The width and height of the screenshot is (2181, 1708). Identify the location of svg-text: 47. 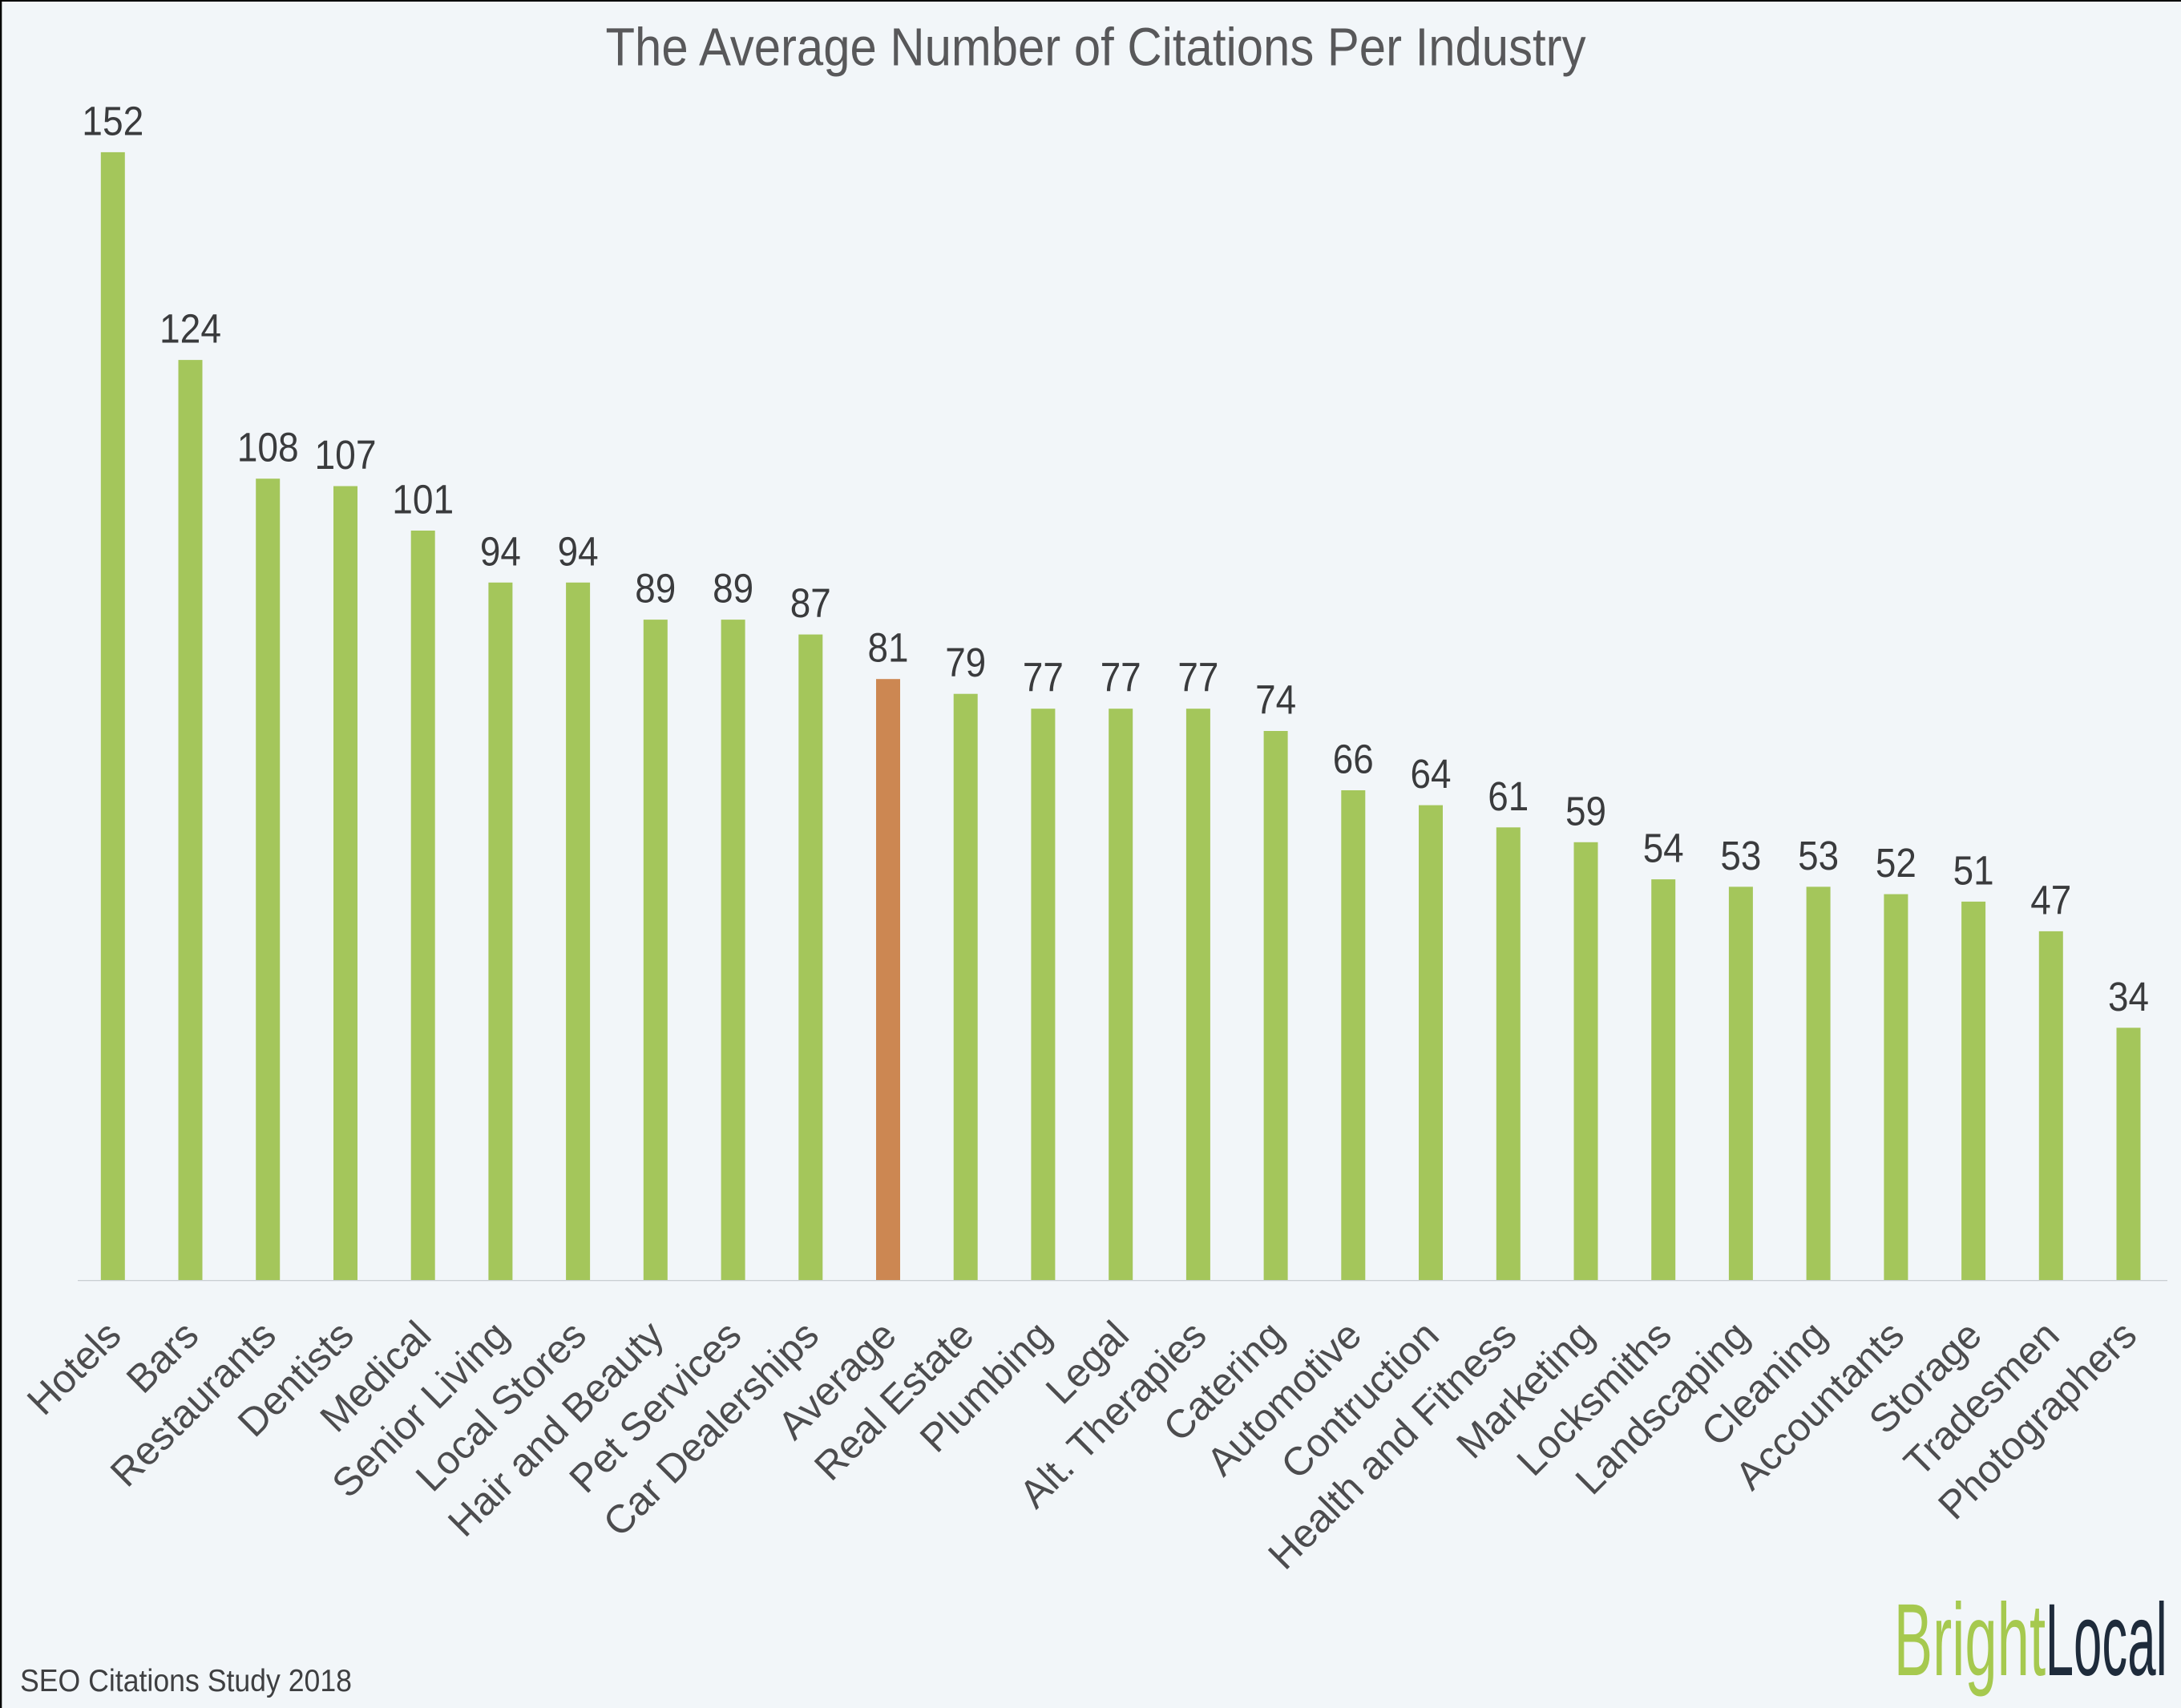
(2050, 900).